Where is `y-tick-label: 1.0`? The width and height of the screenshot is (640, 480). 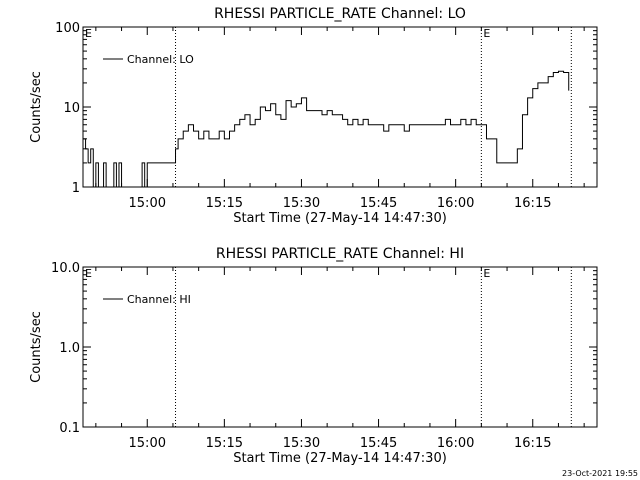
y-tick-label: 1.0 is located at coordinates (69, 348).